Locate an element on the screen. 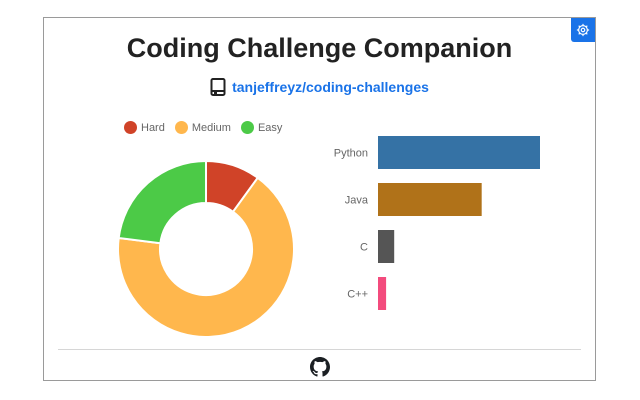 This screenshot has width=640, height=400. difficulty-legend: Hard Medium Easy is located at coordinates (203, 127).